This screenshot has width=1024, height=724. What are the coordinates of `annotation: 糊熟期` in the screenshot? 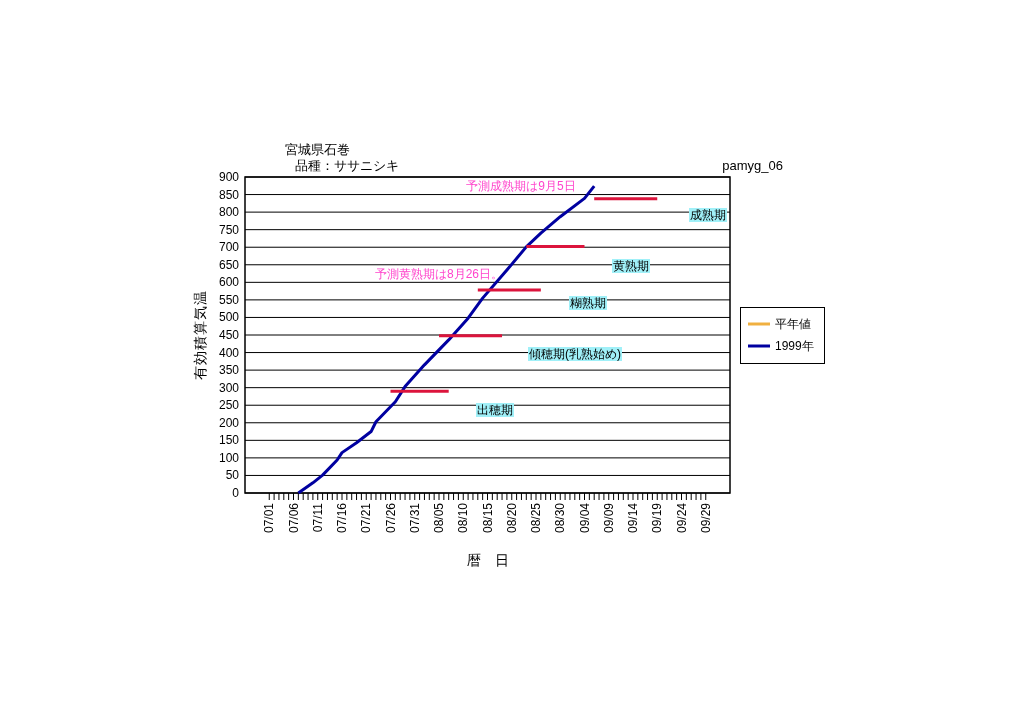 It's located at (588, 303).